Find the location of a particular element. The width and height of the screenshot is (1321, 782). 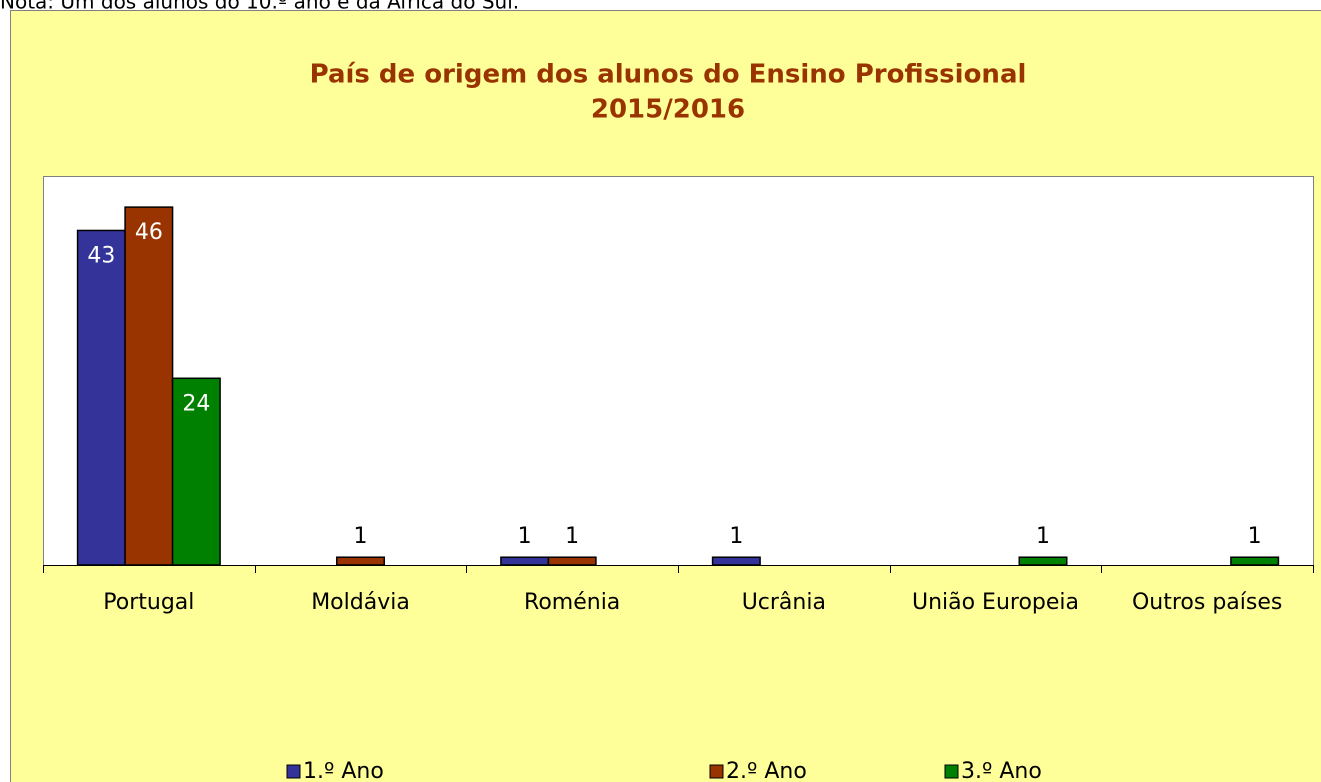

legend-label: 3.º Ano is located at coordinates (1001, 770).